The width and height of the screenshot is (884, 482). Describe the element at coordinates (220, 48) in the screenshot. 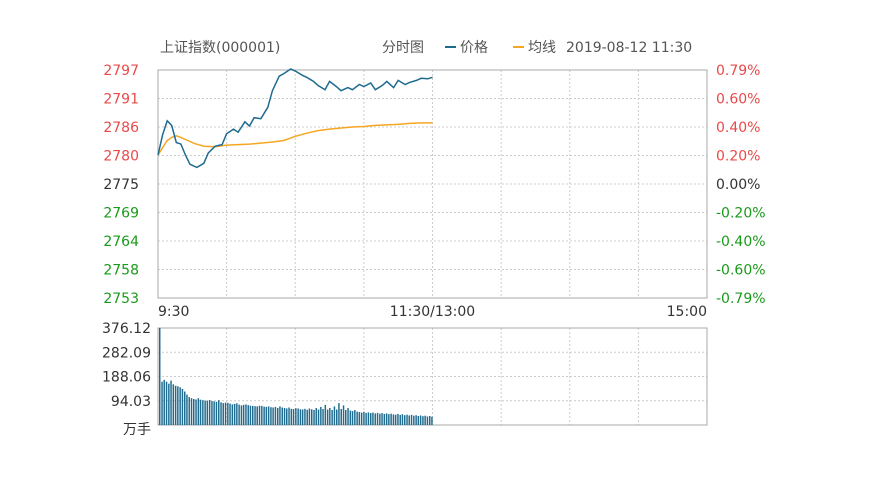

I see `index-name: 上证指数(000001)` at that location.